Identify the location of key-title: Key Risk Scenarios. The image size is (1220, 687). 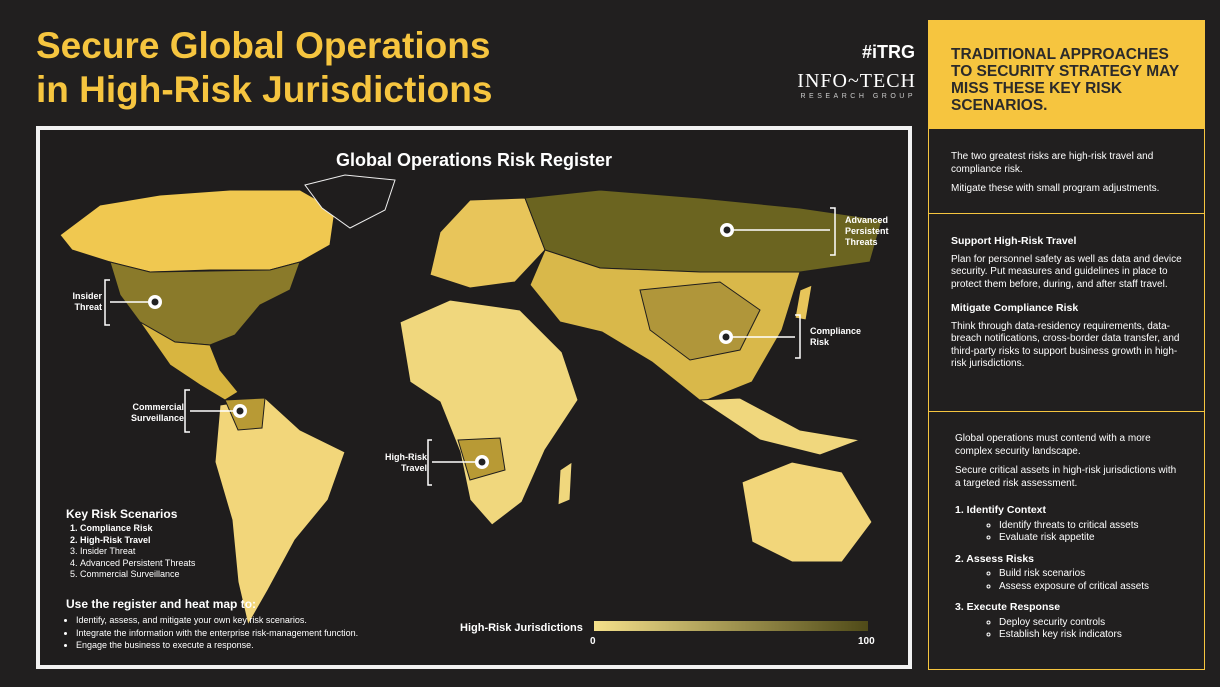
(122, 514).